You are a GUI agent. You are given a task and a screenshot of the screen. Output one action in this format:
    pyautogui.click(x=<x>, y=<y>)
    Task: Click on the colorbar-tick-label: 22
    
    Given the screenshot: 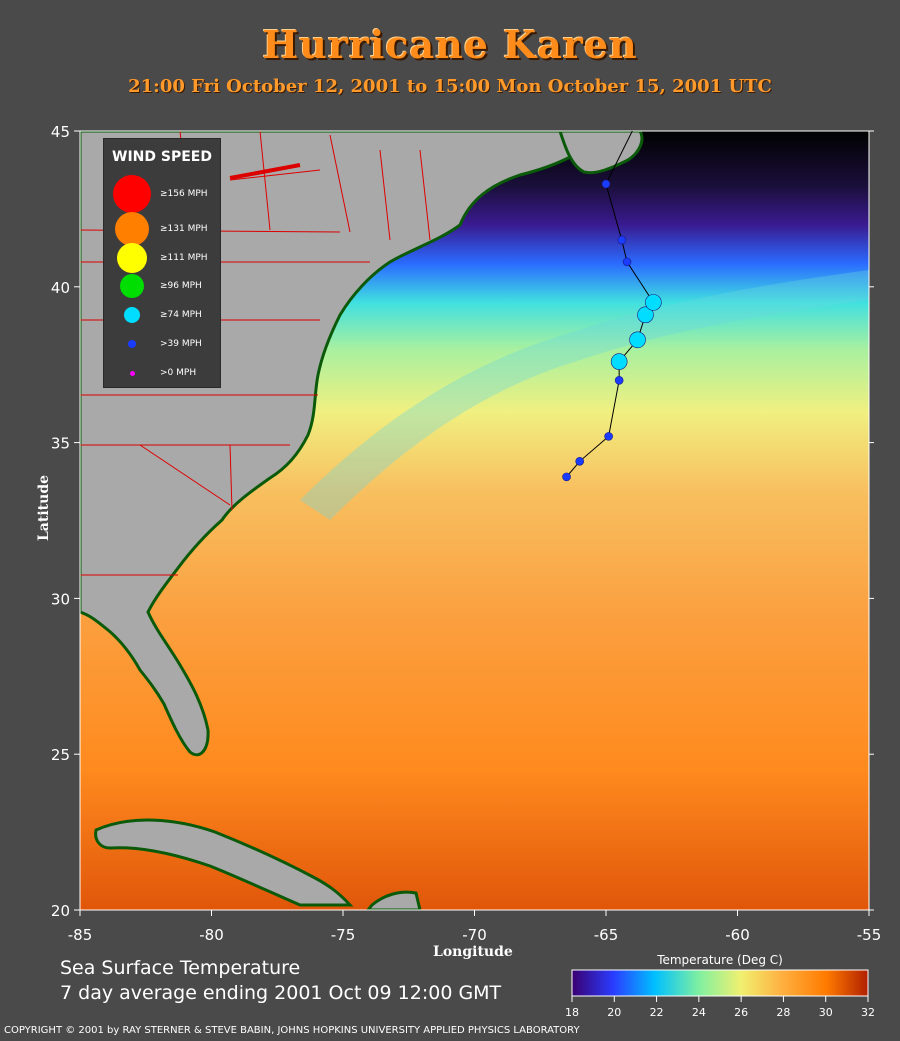 What is the action you would take?
    pyautogui.click(x=657, y=1012)
    